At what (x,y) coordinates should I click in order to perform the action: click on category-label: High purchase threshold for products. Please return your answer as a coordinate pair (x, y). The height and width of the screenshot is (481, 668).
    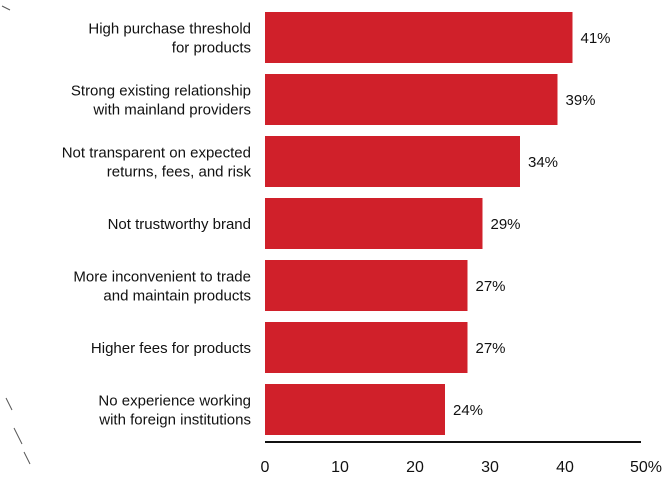
    Looking at the image, I should click on (169, 38).